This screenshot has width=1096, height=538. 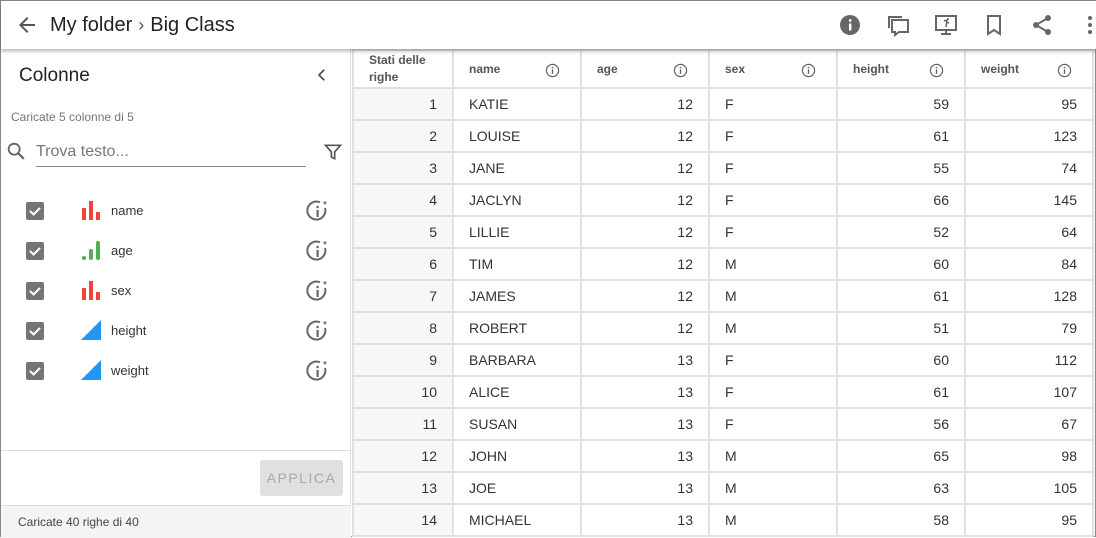 What do you see at coordinates (901, 456) in the screenshot?
I see `cell-height: 65` at bounding box center [901, 456].